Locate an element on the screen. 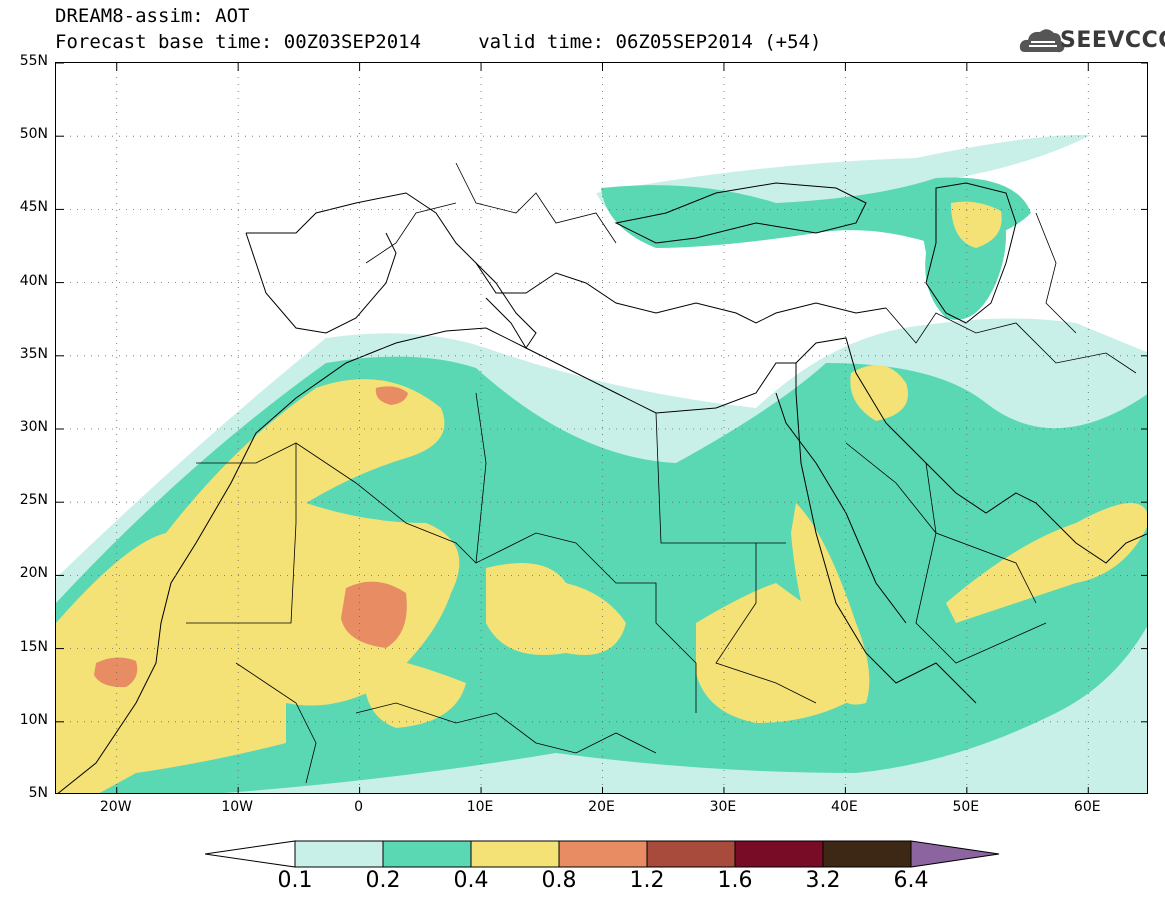  latitude-tick-label: 30N is located at coordinates (33, 427).